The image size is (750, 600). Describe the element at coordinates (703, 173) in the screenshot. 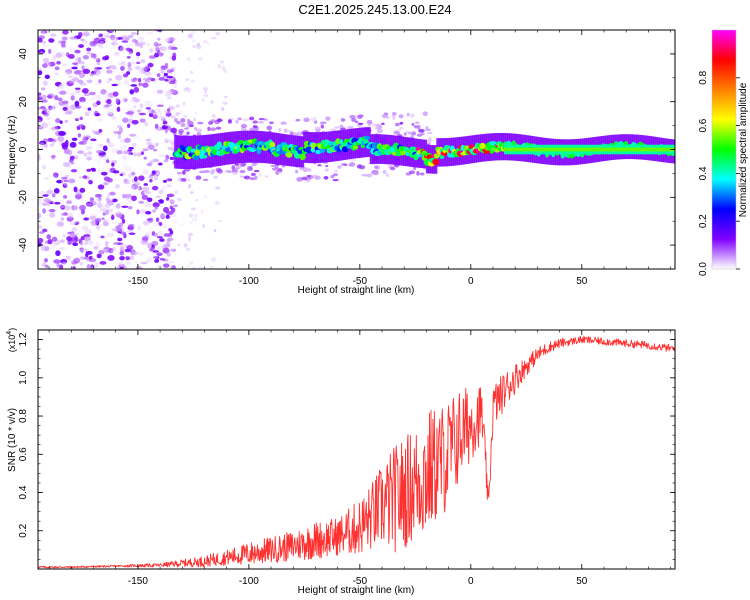

I see `colorbar-tick-label: 0.4` at that location.